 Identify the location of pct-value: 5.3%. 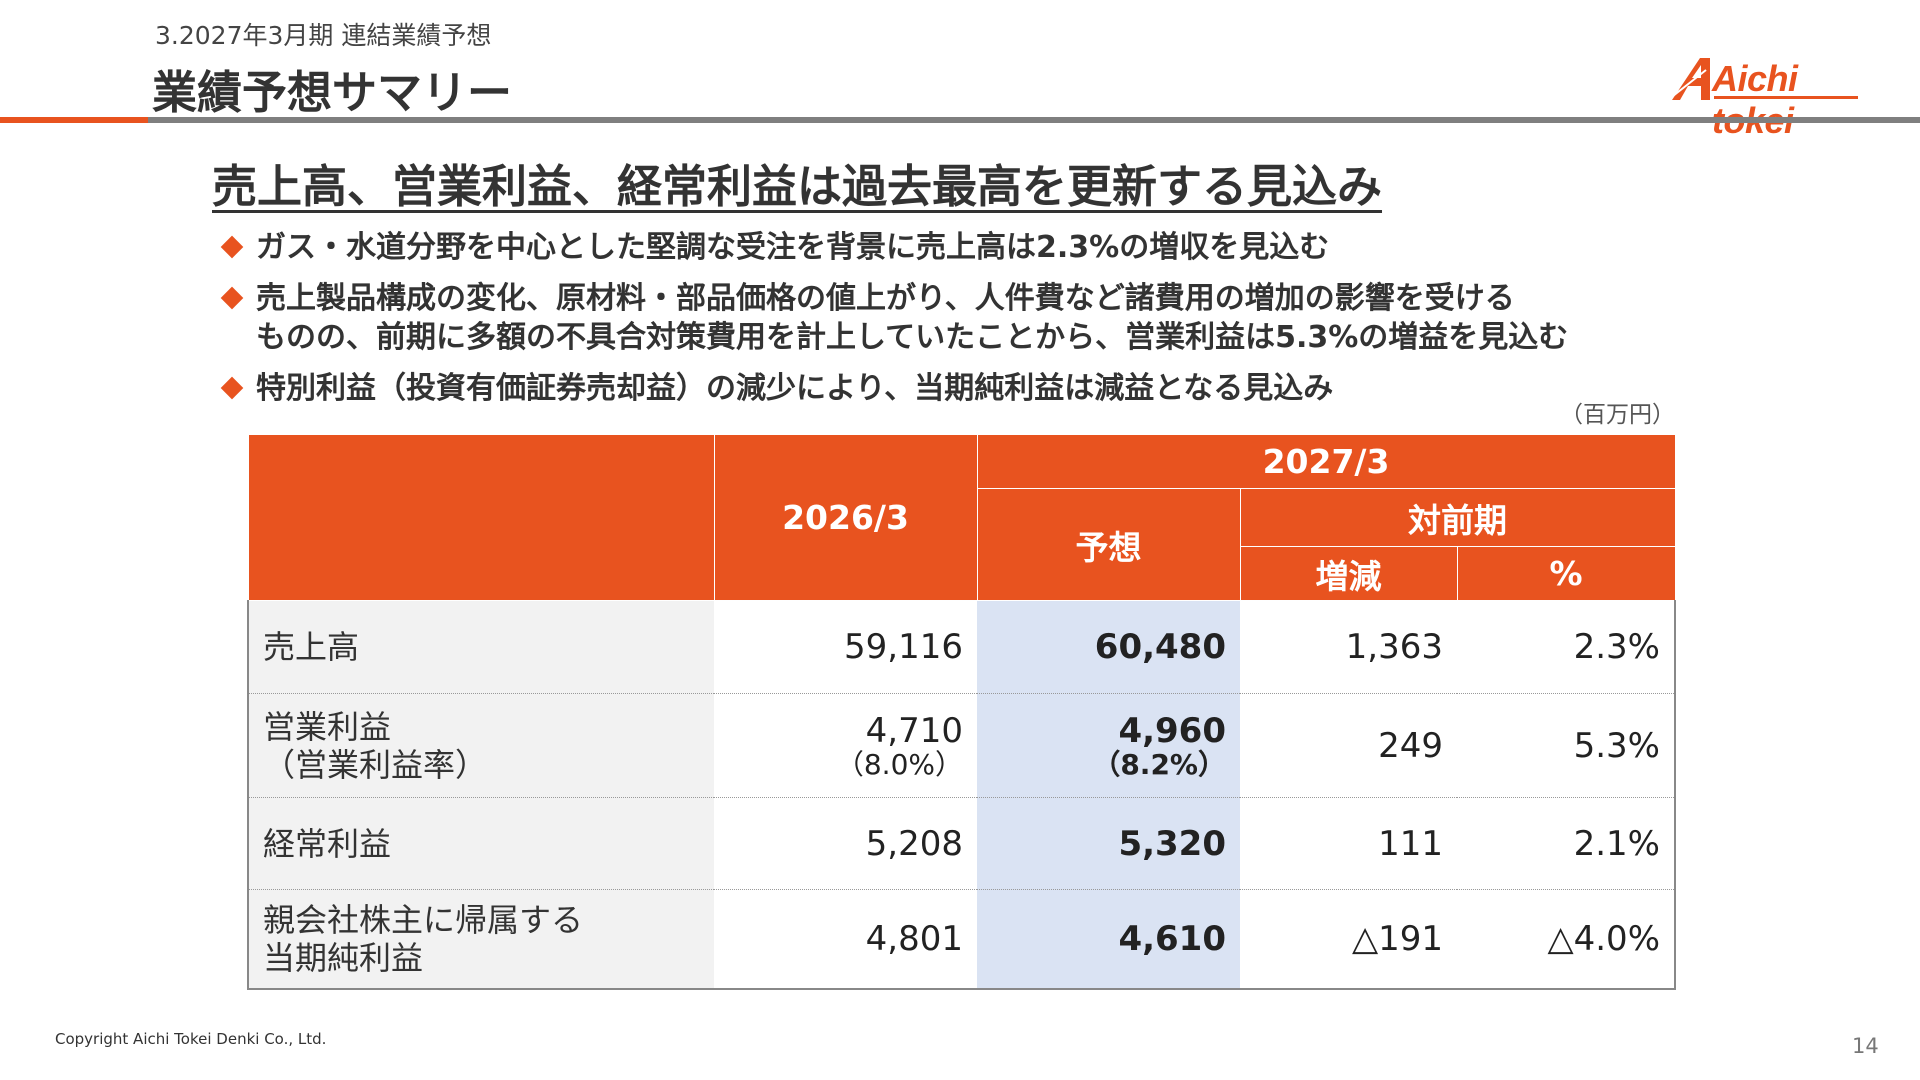
(1566, 745).